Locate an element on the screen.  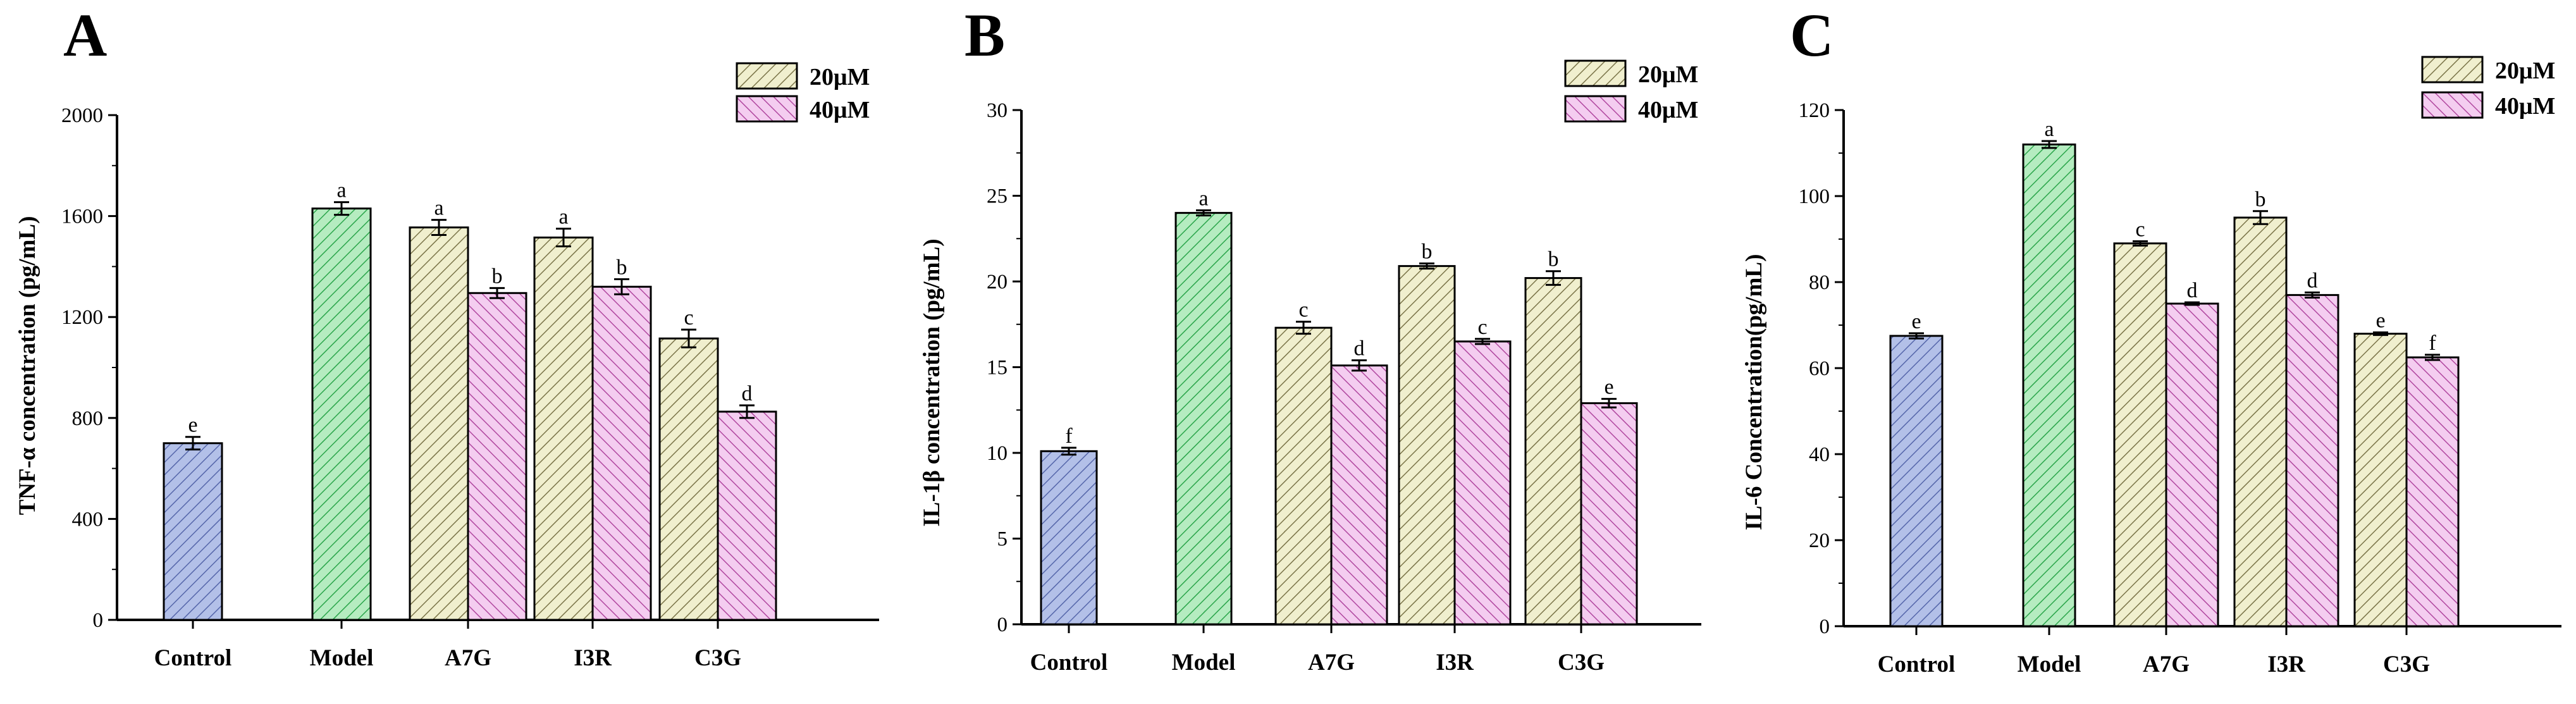
y-tick-label-a: 2000 is located at coordinates (82, 115).